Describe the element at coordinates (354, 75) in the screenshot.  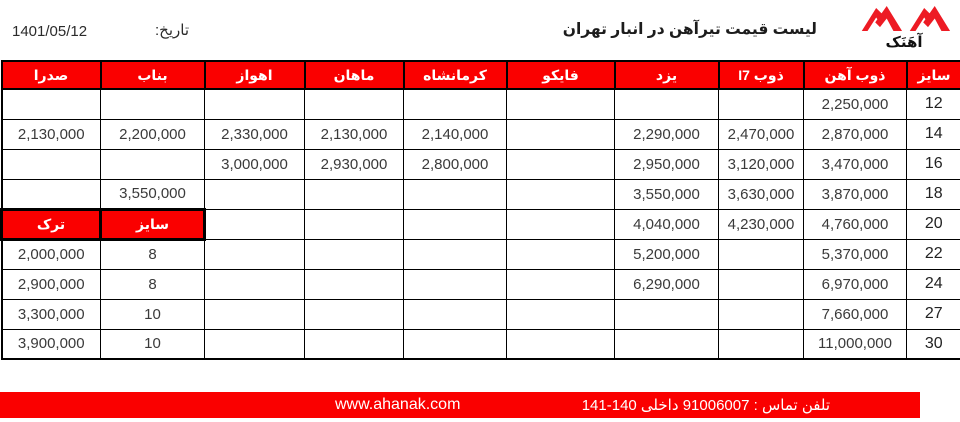
I see `column-header: ماهان` at that location.